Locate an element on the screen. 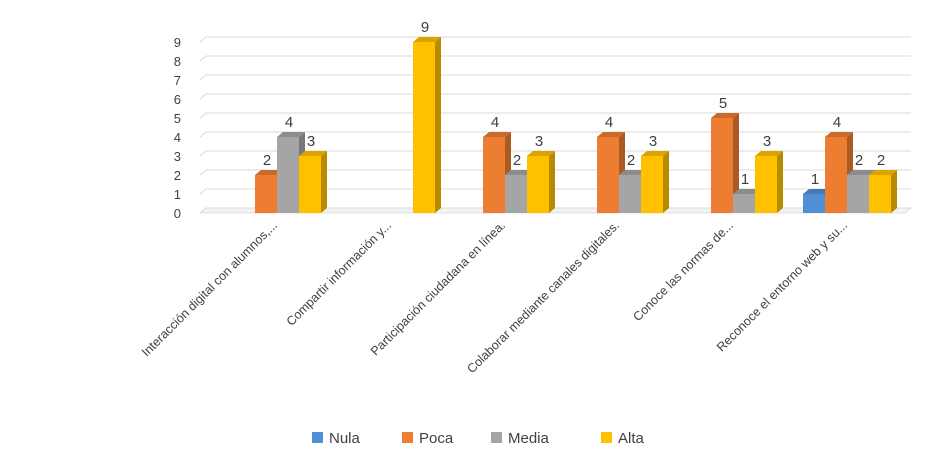 The width and height of the screenshot is (945, 463). y-tick-label: 8 is located at coordinates (177, 61).